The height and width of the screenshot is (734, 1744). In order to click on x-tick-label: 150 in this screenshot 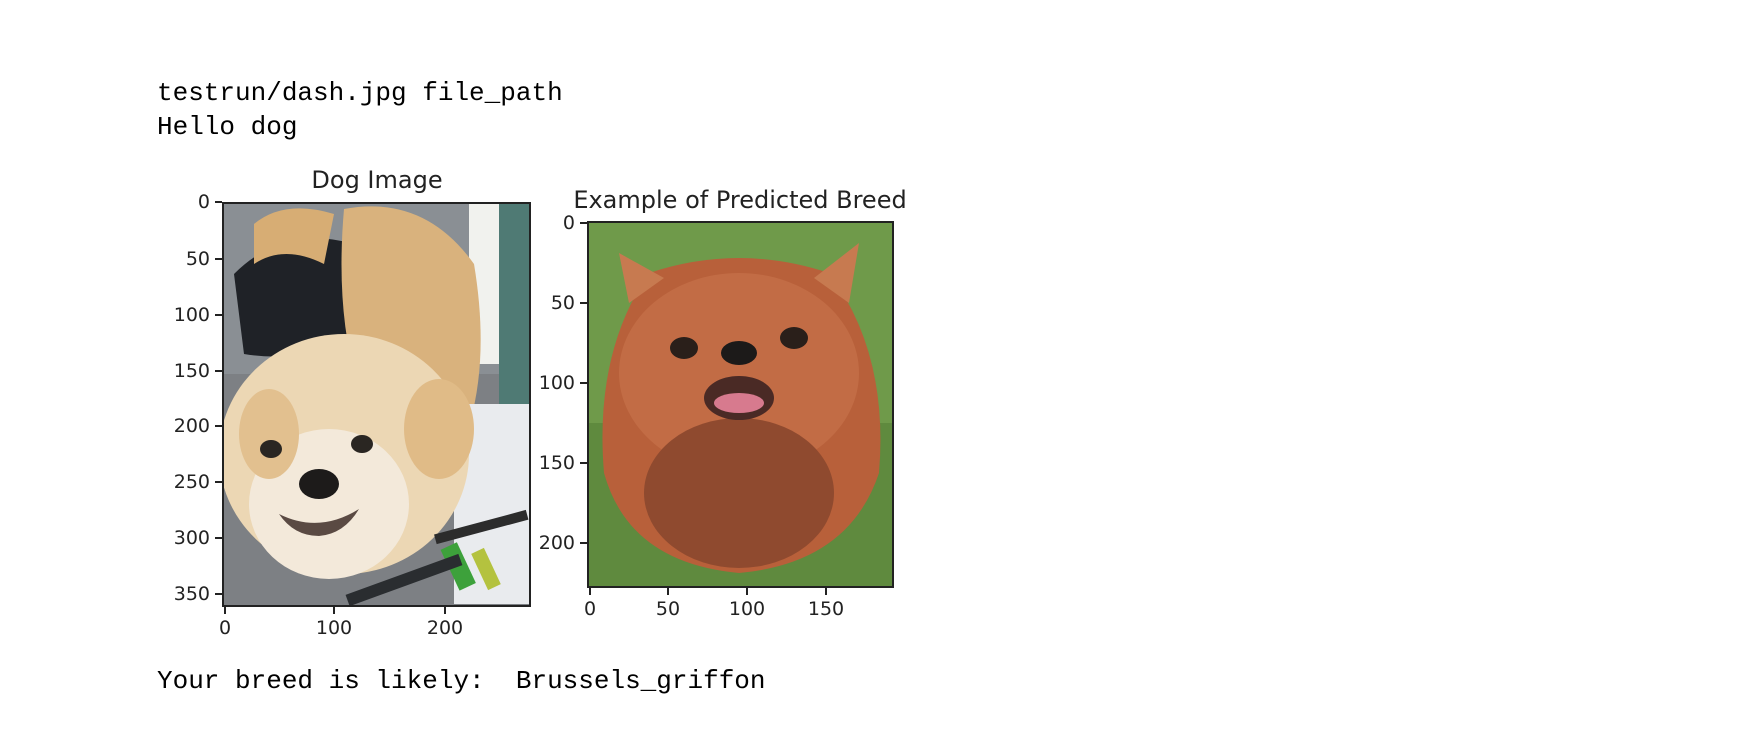, I will do `click(826, 609)`.